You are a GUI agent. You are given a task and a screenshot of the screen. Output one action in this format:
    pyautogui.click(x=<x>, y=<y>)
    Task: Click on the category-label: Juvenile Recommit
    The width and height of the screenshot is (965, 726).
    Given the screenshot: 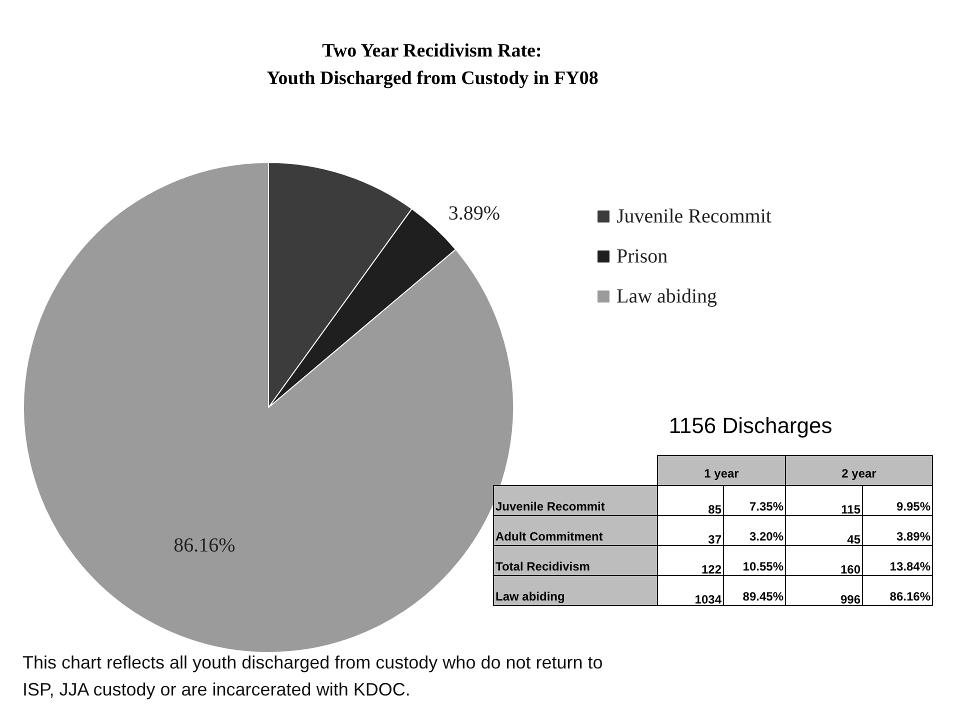 What is the action you would take?
    pyautogui.click(x=550, y=507)
    